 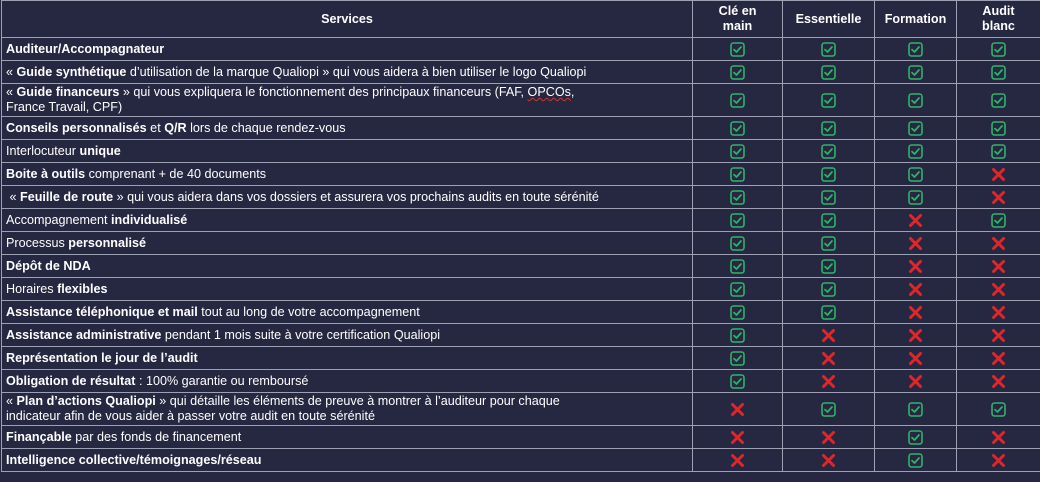 I want to click on service-text: Horaires, so click(x=32, y=288).